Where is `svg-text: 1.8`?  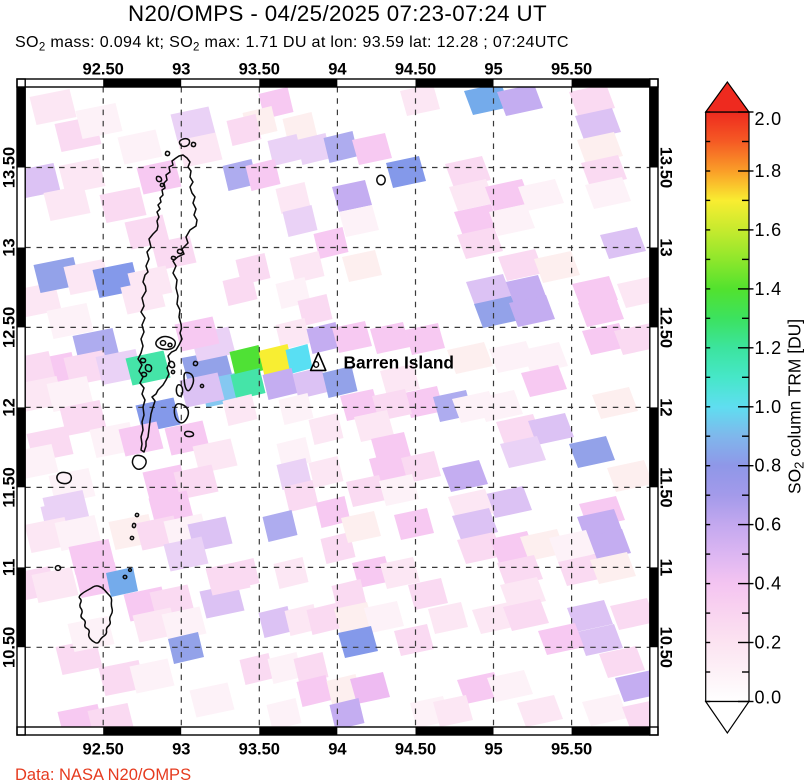
svg-text: 1.8 is located at coordinates (768, 171).